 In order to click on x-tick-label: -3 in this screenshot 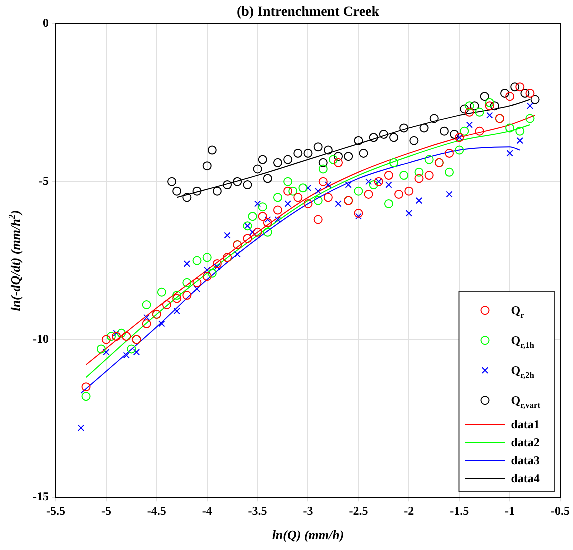, I will do `click(308, 511)`.